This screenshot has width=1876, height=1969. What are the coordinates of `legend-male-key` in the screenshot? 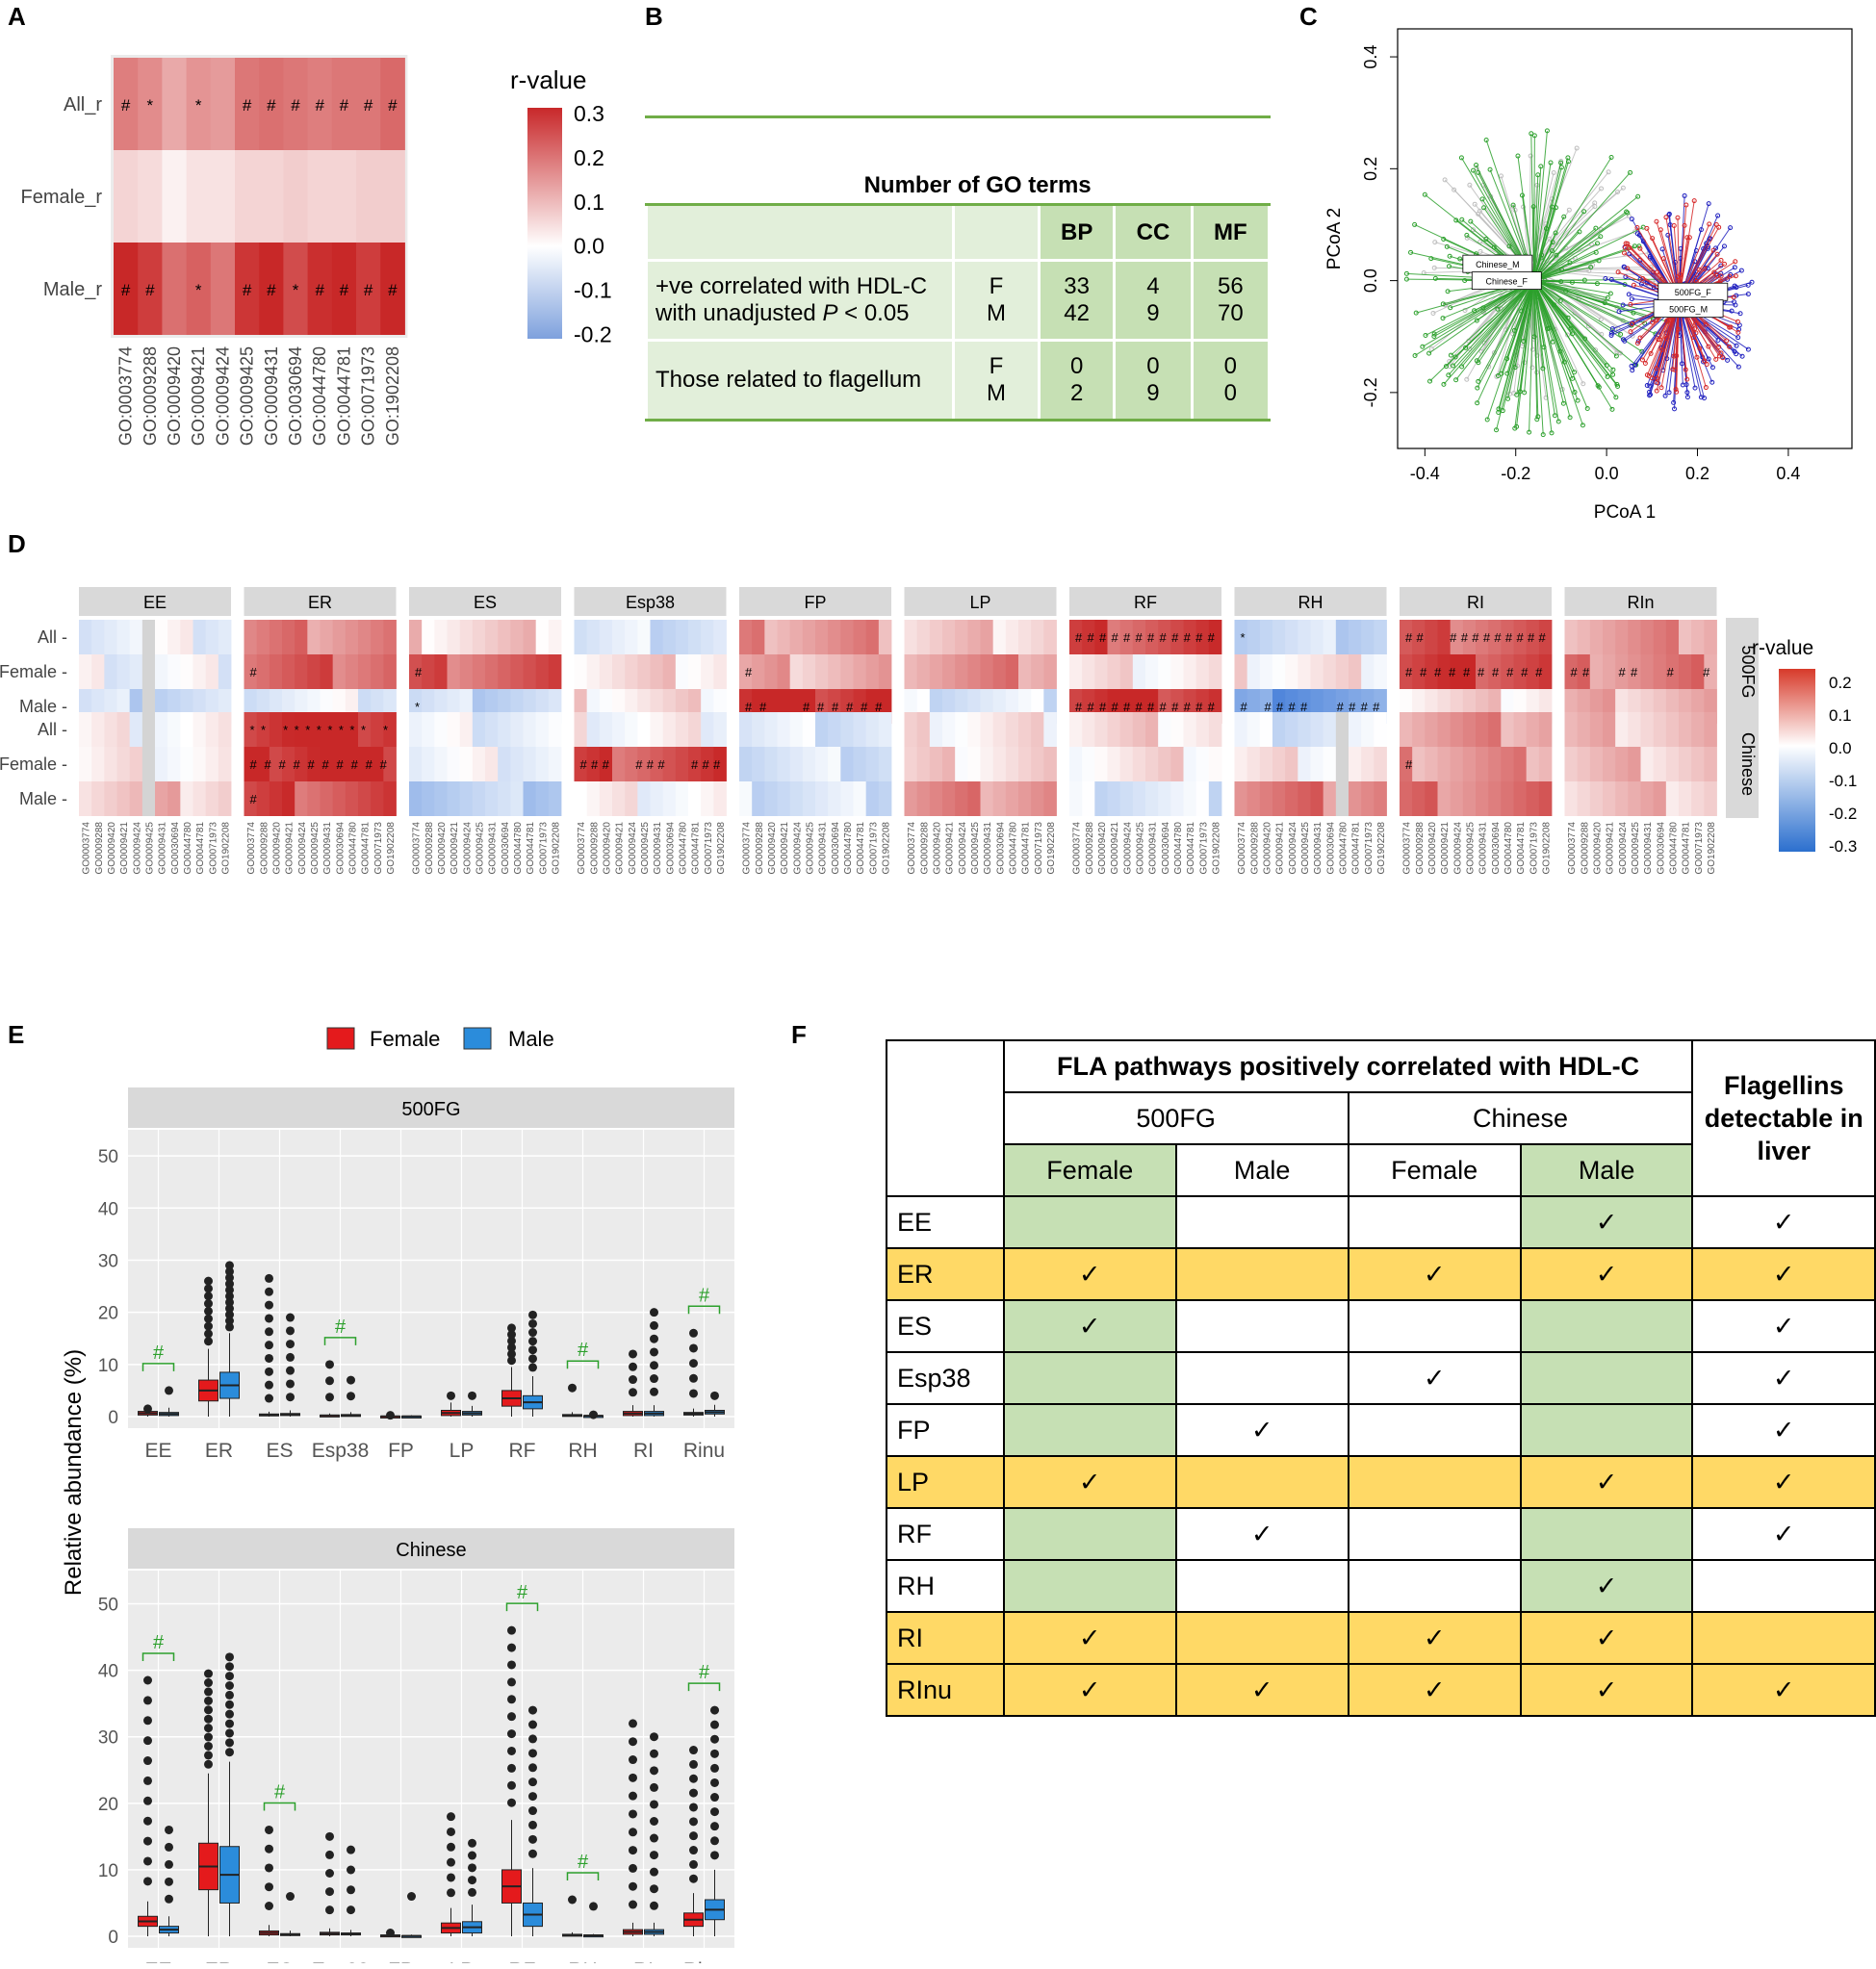 It's located at (477, 1038).